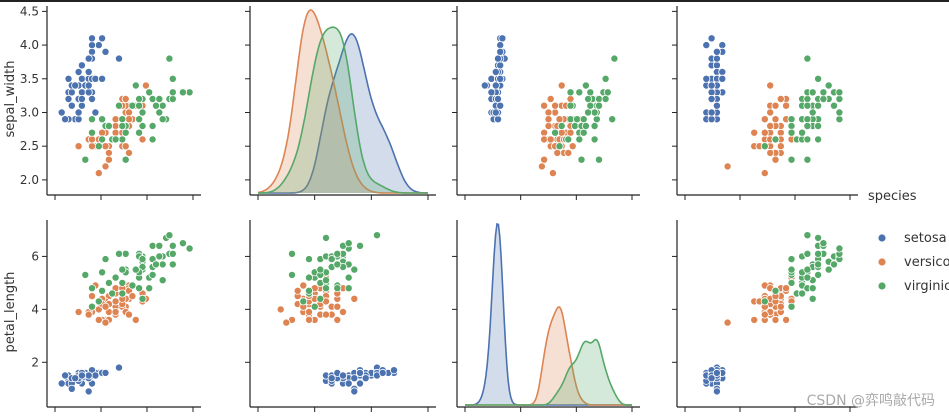 The image size is (949, 416). What do you see at coordinates (35, 256) in the screenshot?
I see `y-tick-label: 6` at bounding box center [35, 256].